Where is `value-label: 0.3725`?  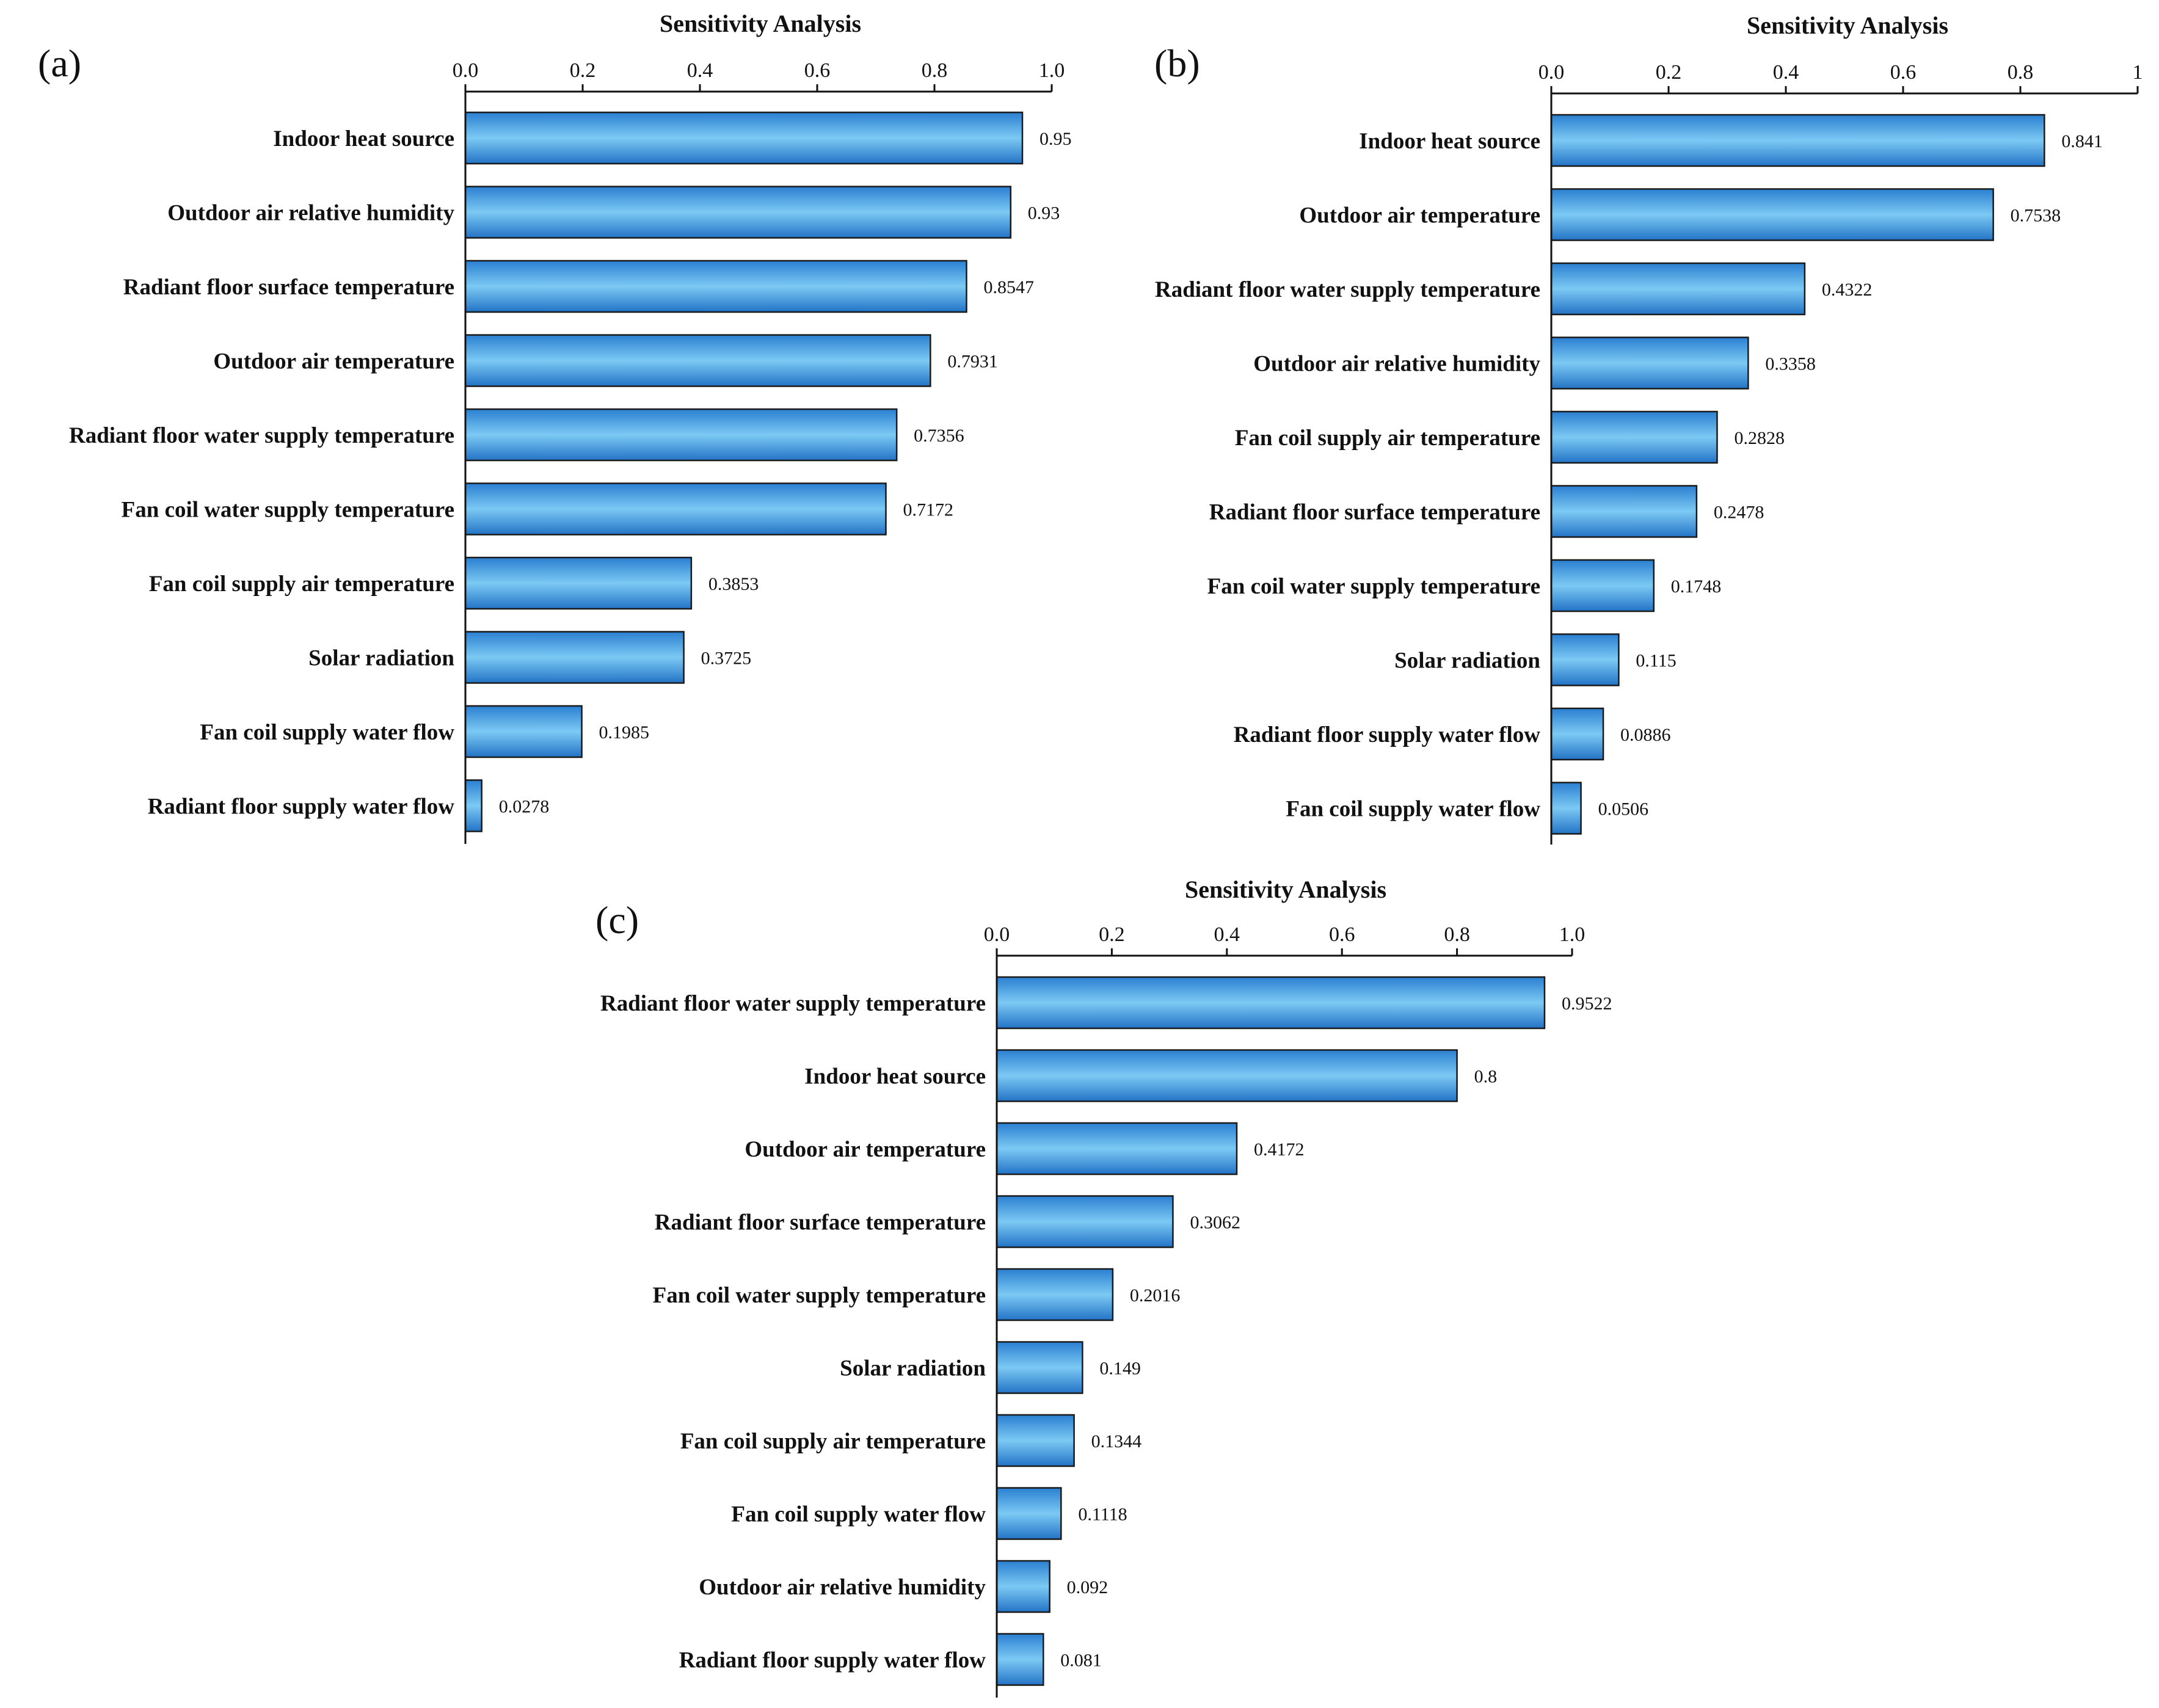
value-label: 0.3725 is located at coordinates (726, 659).